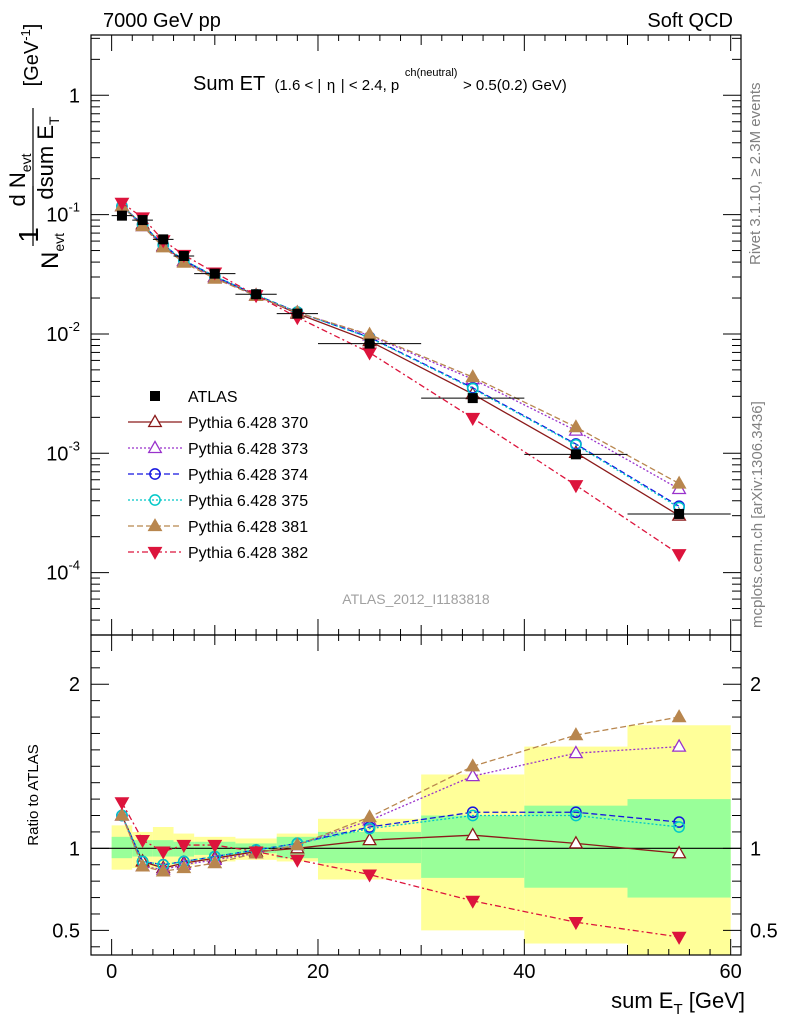  I want to click on title-main: Sum ET, so click(229, 84).